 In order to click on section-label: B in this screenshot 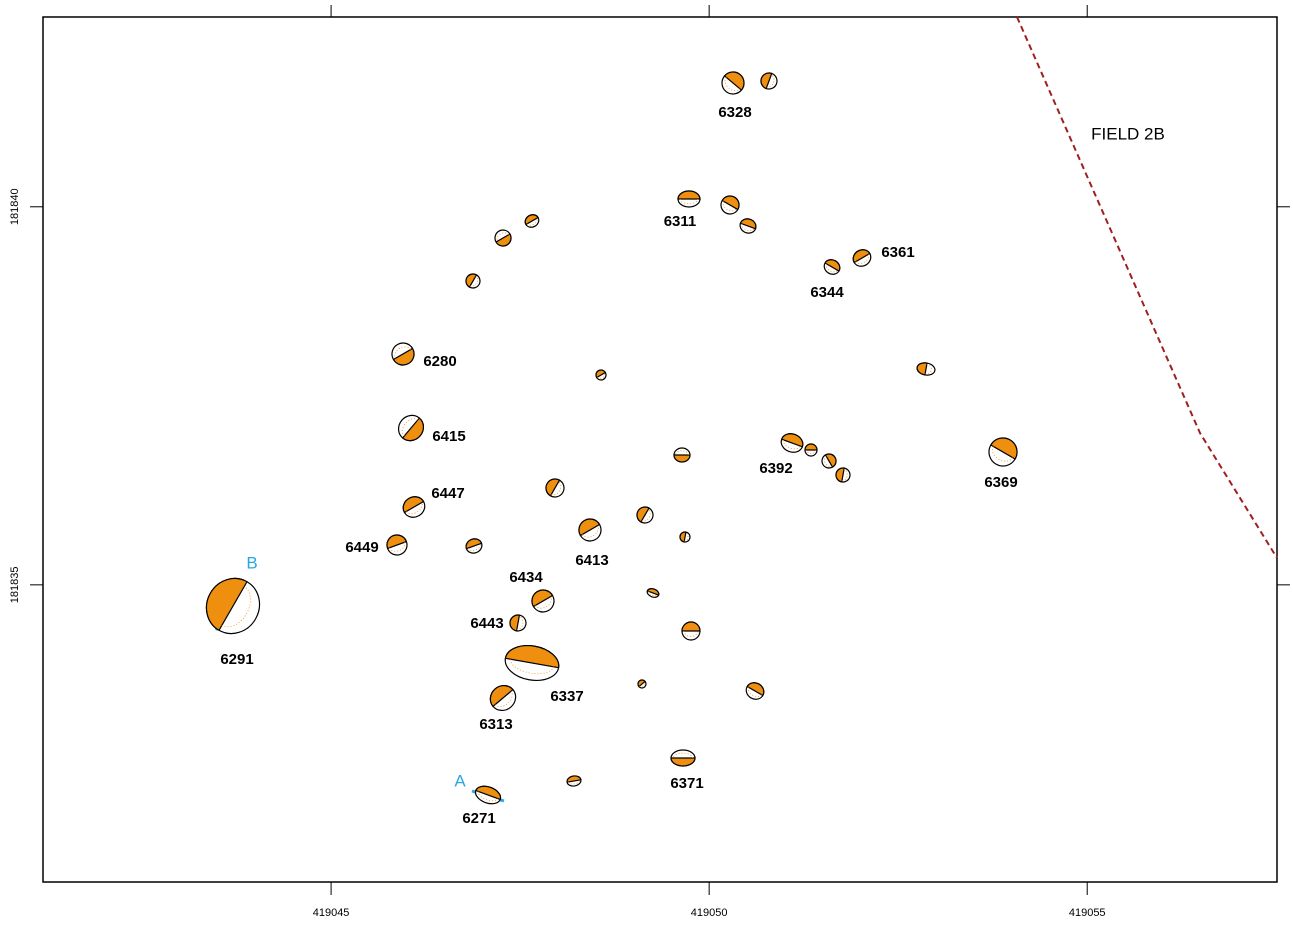, I will do `click(251, 562)`.